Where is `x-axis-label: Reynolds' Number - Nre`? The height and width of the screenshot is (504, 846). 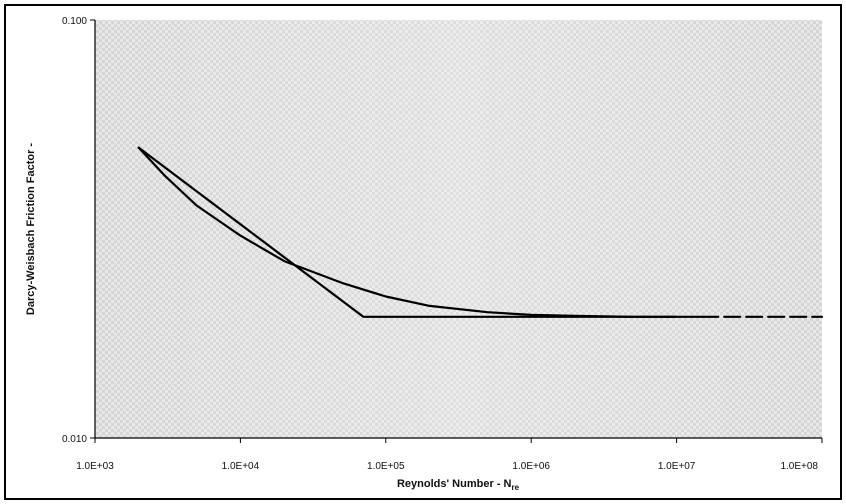 x-axis-label: Reynolds' Number - Nre is located at coordinates (458, 485).